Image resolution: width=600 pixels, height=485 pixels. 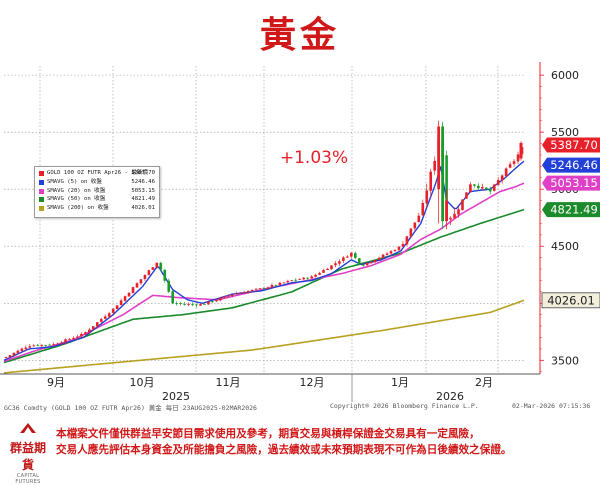 What do you see at coordinates (27, 456) in the screenshot?
I see `logo-name: 群益期貨` at bounding box center [27, 456].